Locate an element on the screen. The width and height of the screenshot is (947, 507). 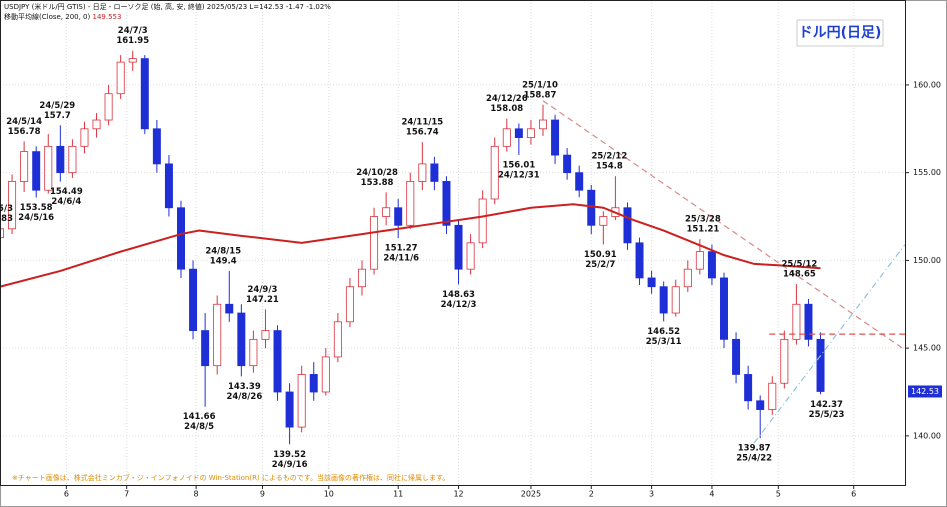
annotation-price: 148.63 is located at coordinates (458, 295).